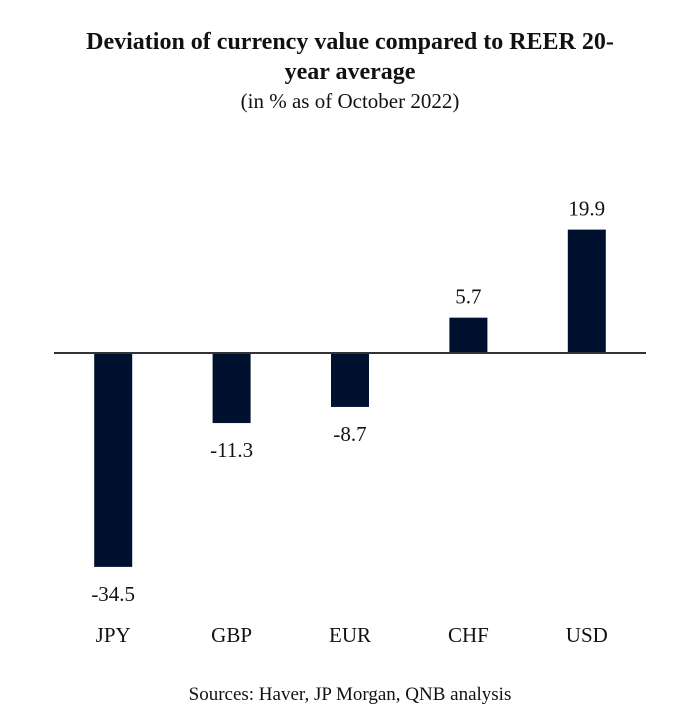  What do you see at coordinates (350, 72) in the screenshot?
I see `chart-title-line-2: year average` at bounding box center [350, 72].